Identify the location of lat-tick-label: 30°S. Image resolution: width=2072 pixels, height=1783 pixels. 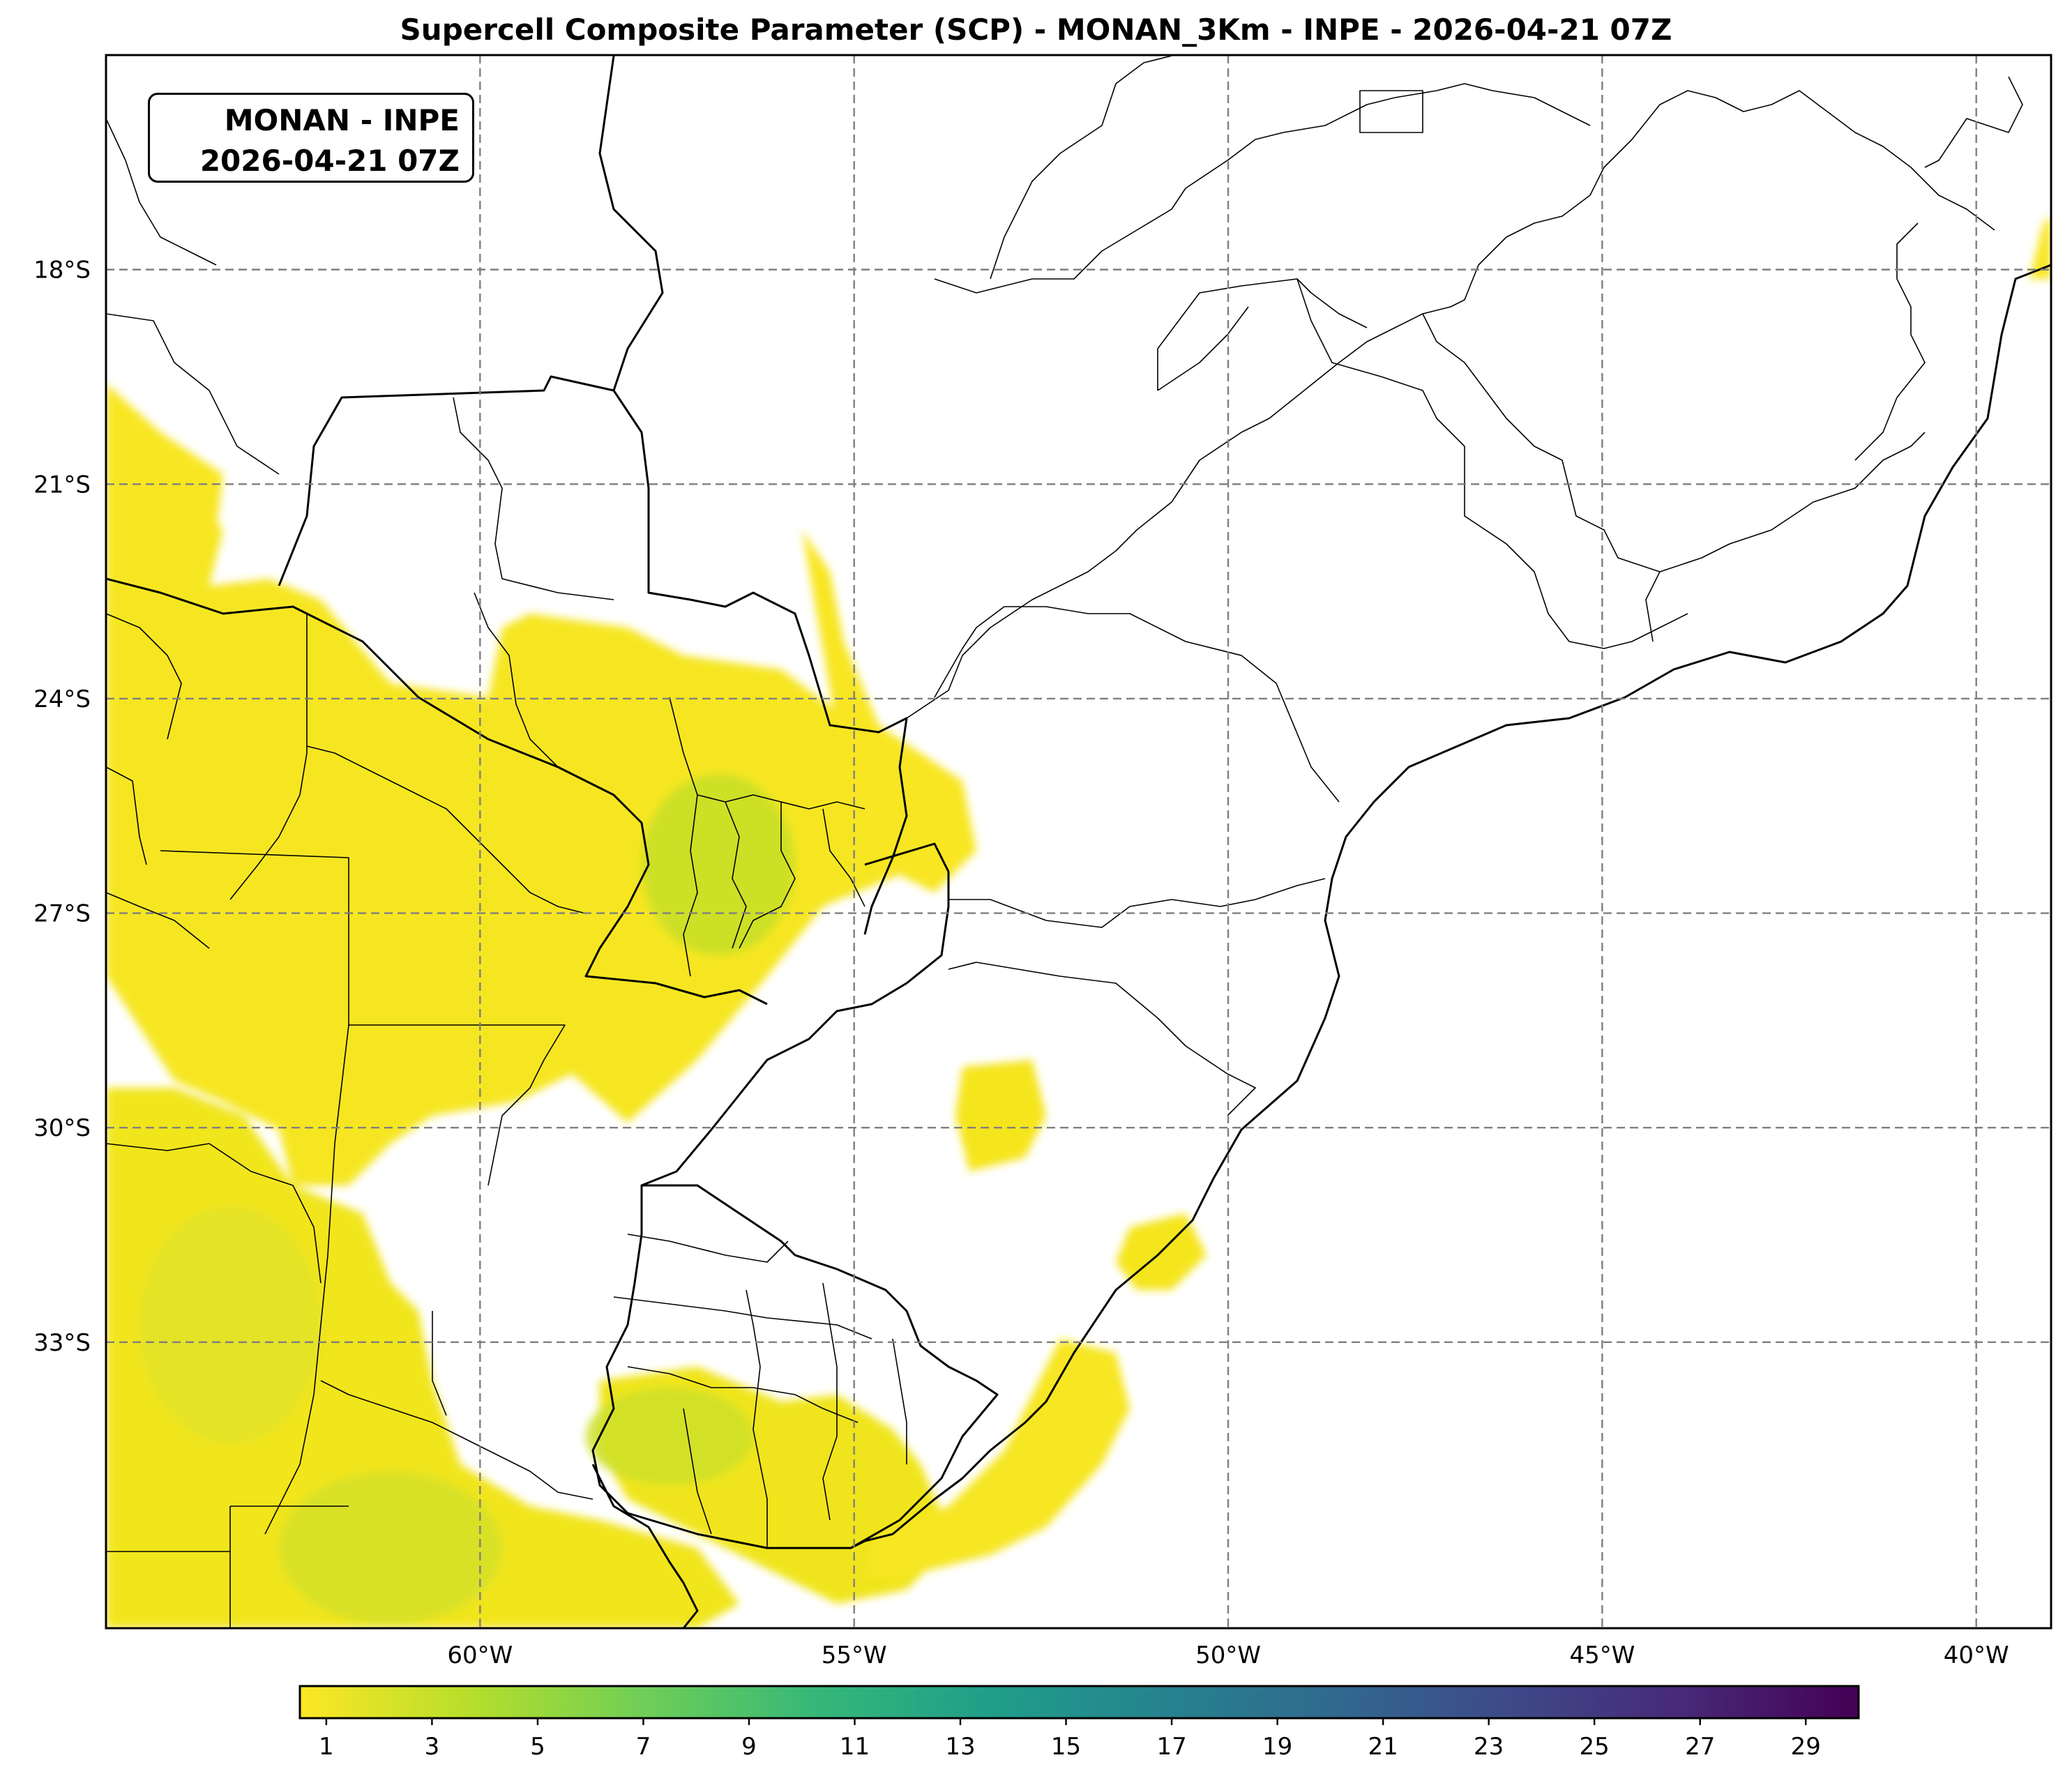
(62, 1128).